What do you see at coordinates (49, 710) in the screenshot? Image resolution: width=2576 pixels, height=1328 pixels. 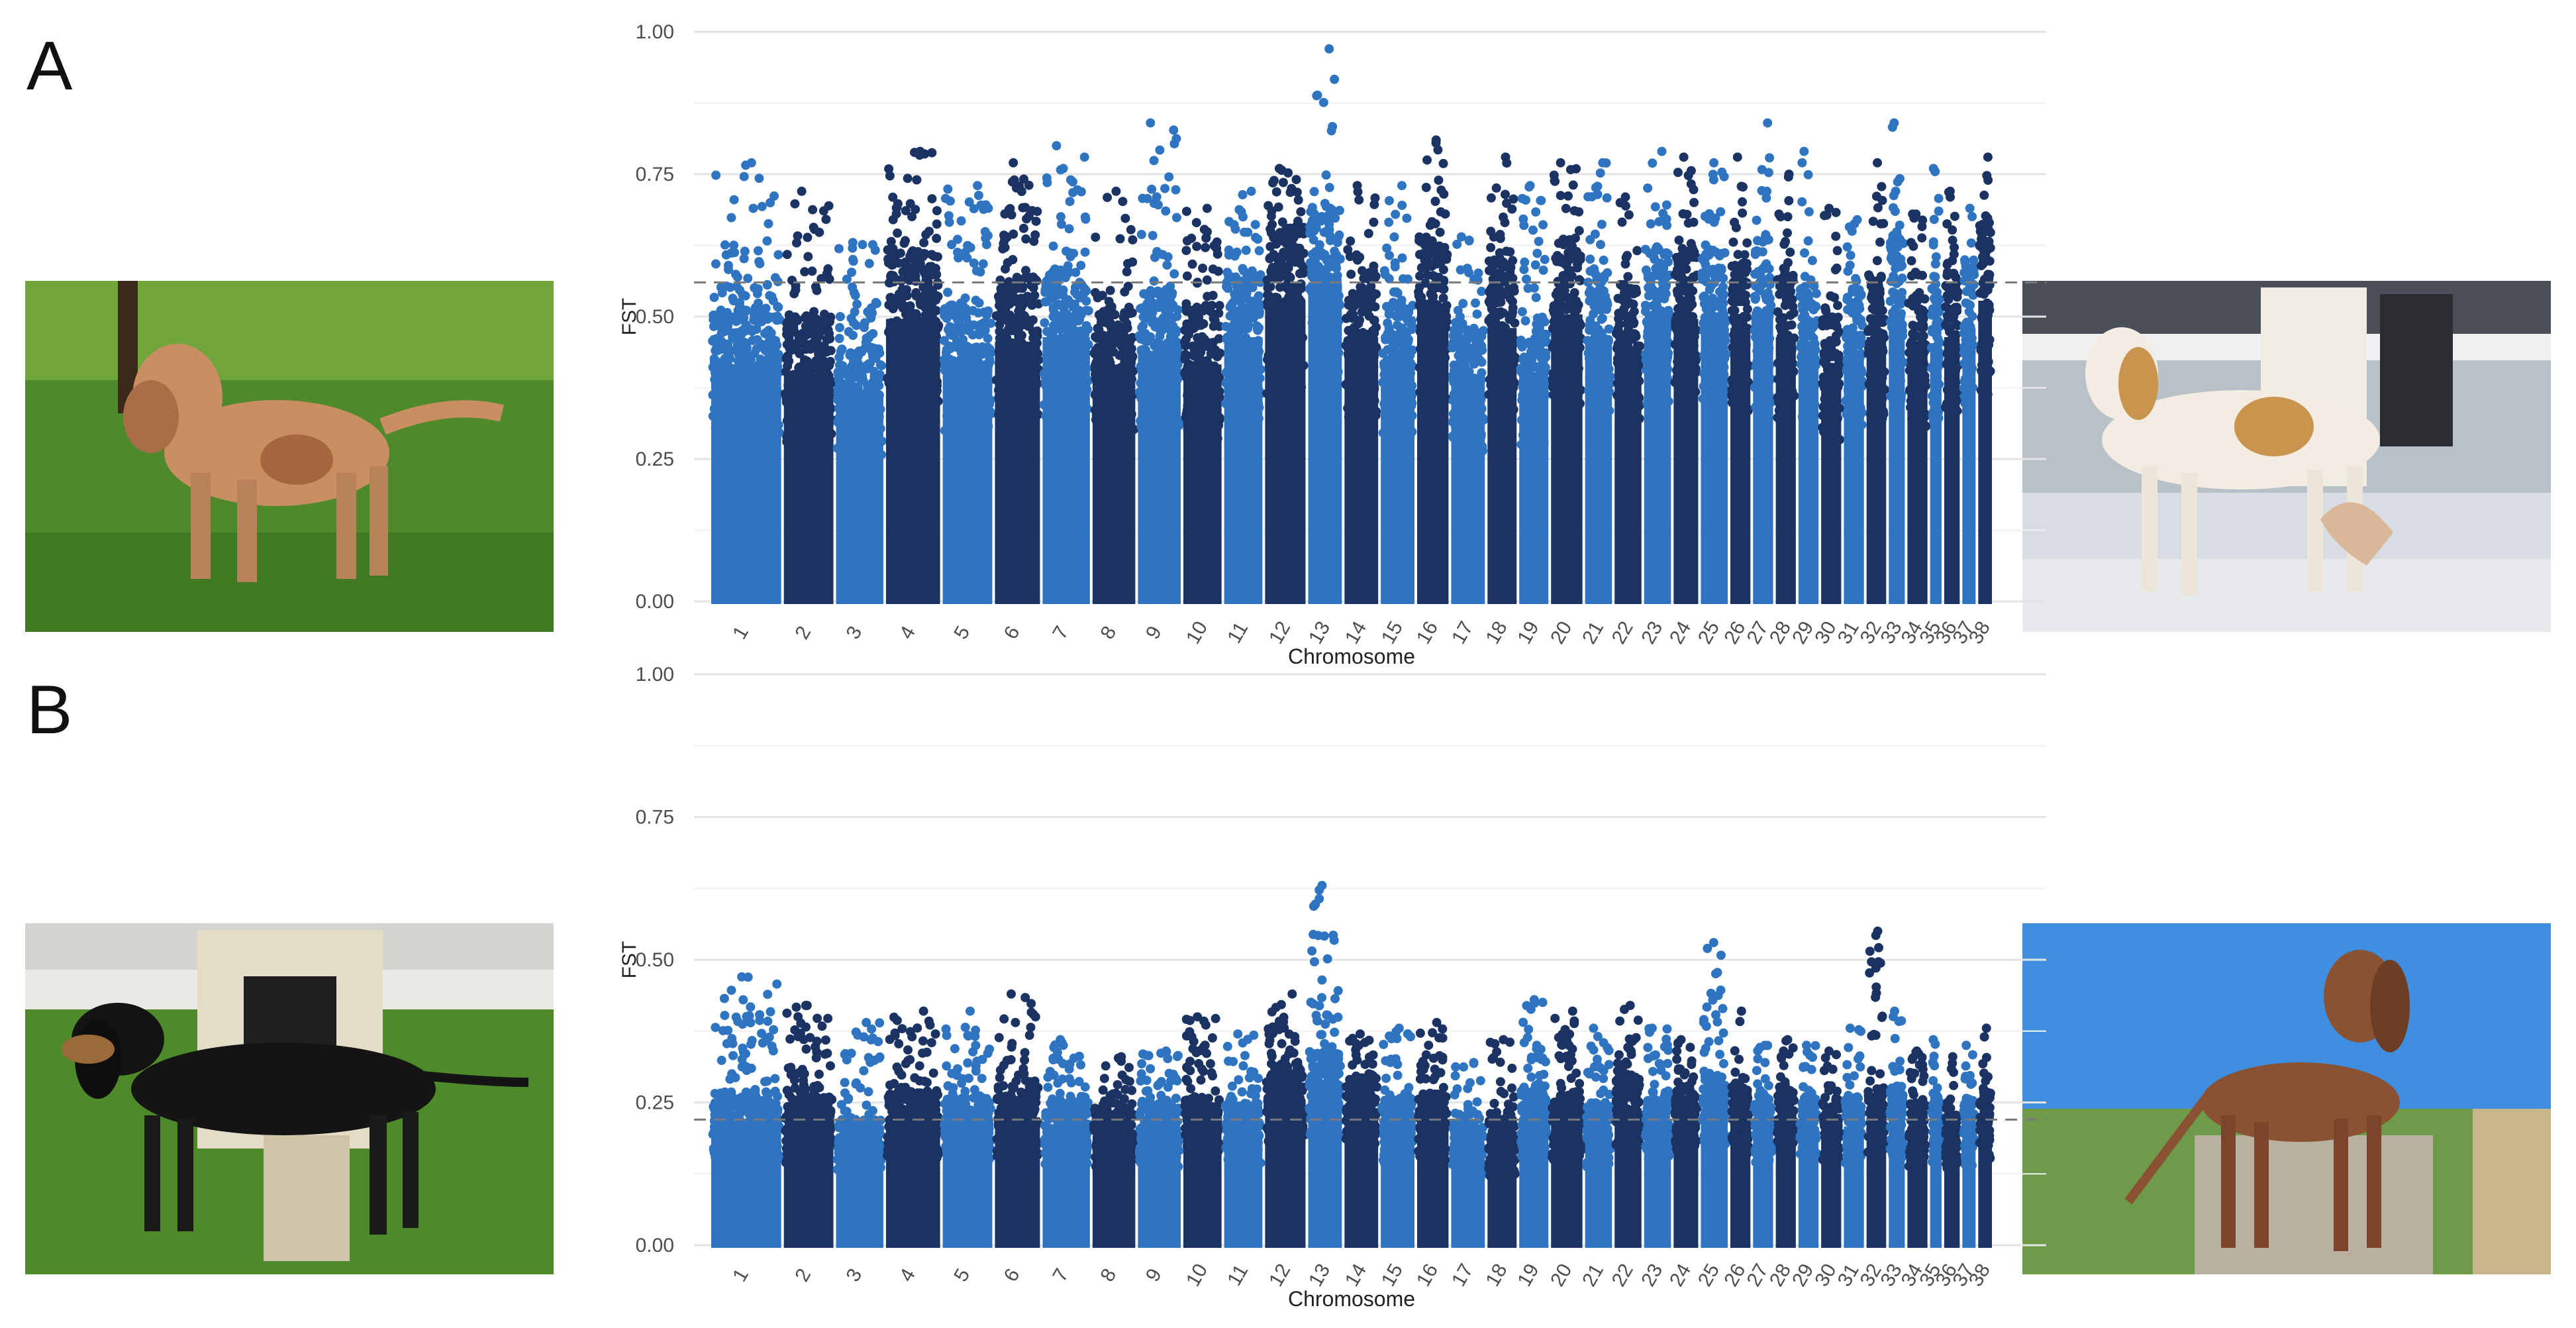 I see `panel-label-b: B` at bounding box center [49, 710].